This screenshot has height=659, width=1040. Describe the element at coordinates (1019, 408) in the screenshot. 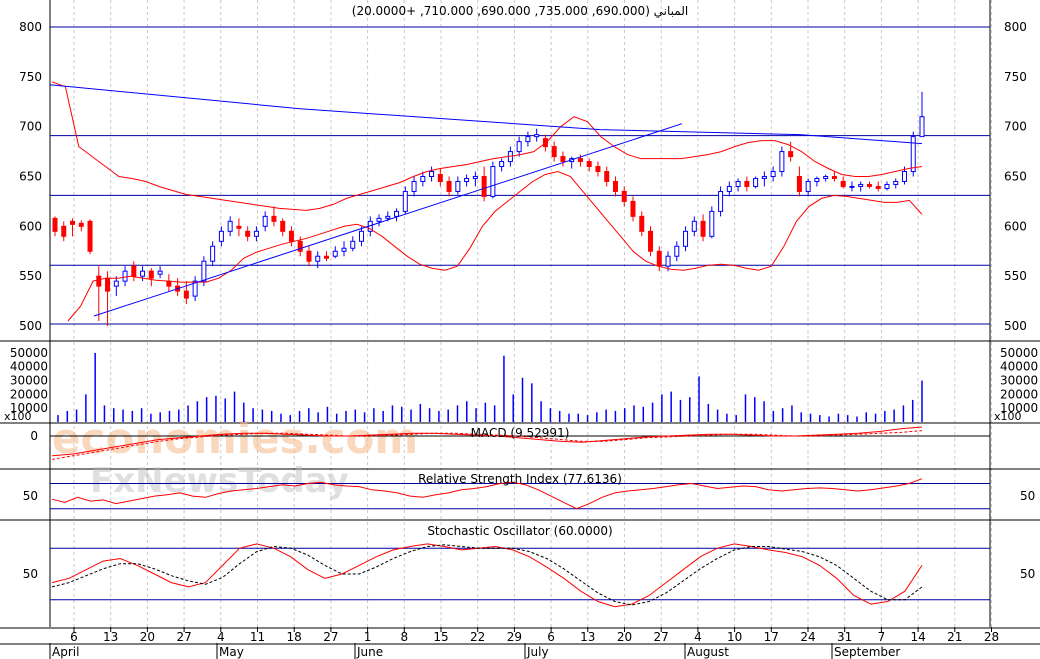

I see `volume-tick-right: 10000` at that location.